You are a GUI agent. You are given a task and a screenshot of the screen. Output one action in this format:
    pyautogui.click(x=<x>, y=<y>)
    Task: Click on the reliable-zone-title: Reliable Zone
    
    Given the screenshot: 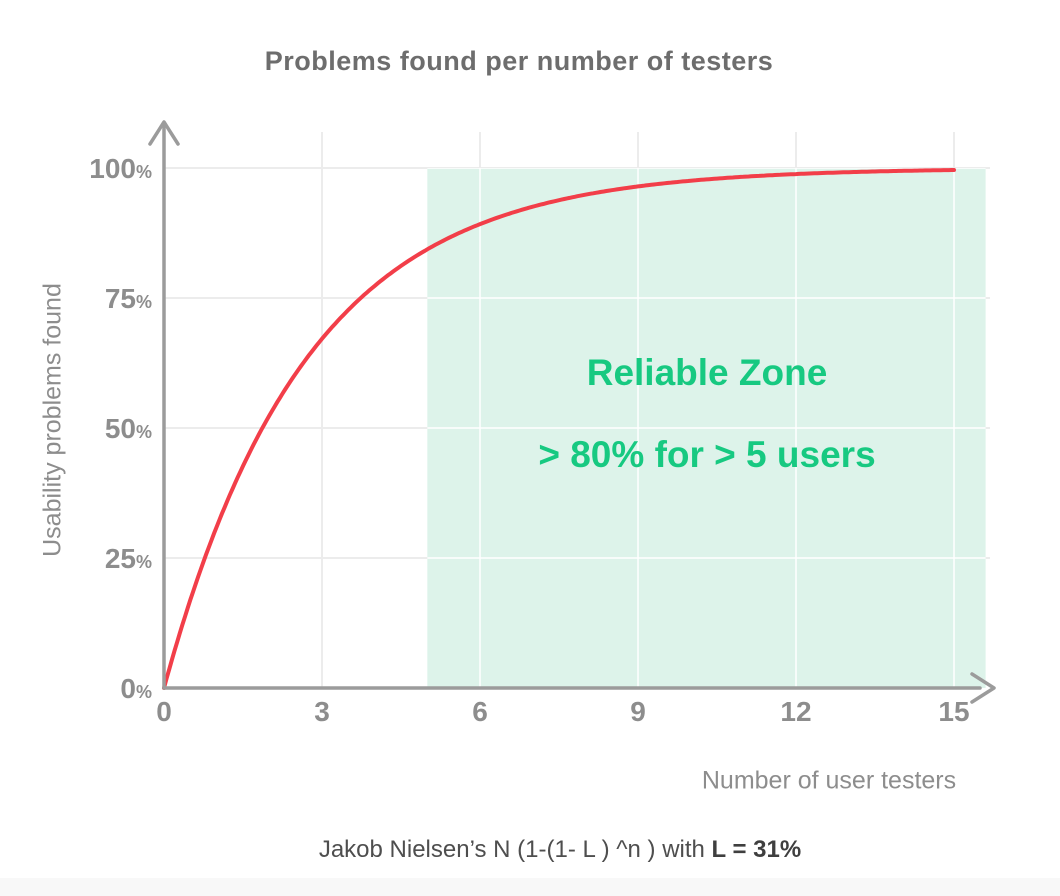 What is the action you would take?
    pyautogui.click(x=707, y=372)
    